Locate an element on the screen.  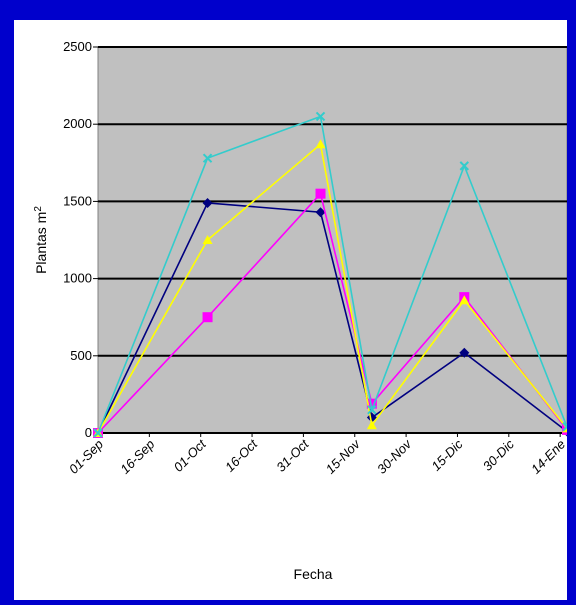
y-tick-label: 1000 is located at coordinates (77, 278).